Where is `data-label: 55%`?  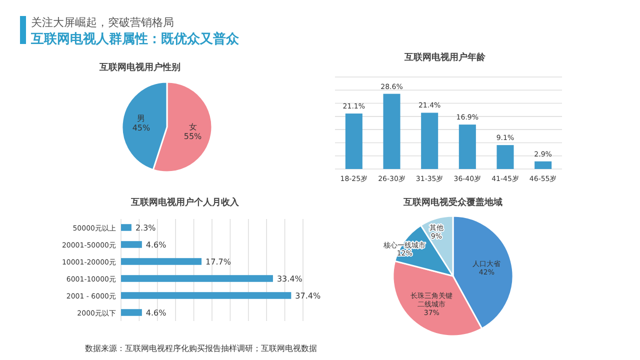
data-label: 55% is located at coordinates (193, 136).